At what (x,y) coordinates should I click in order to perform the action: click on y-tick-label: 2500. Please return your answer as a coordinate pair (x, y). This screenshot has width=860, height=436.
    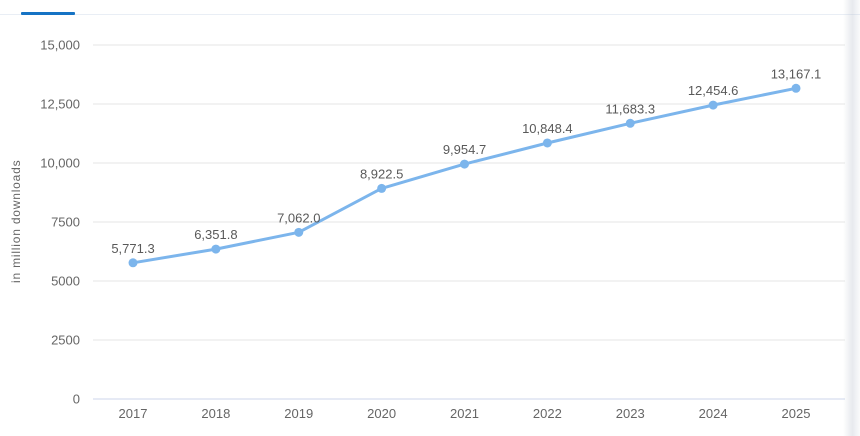
    Looking at the image, I should click on (65, 340).